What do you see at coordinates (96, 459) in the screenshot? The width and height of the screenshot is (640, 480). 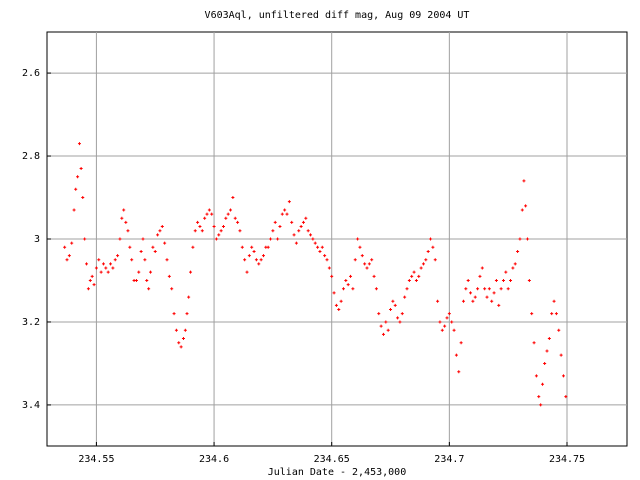 I see `x-tick-label: 234.55` at bounding box center [96, 459].